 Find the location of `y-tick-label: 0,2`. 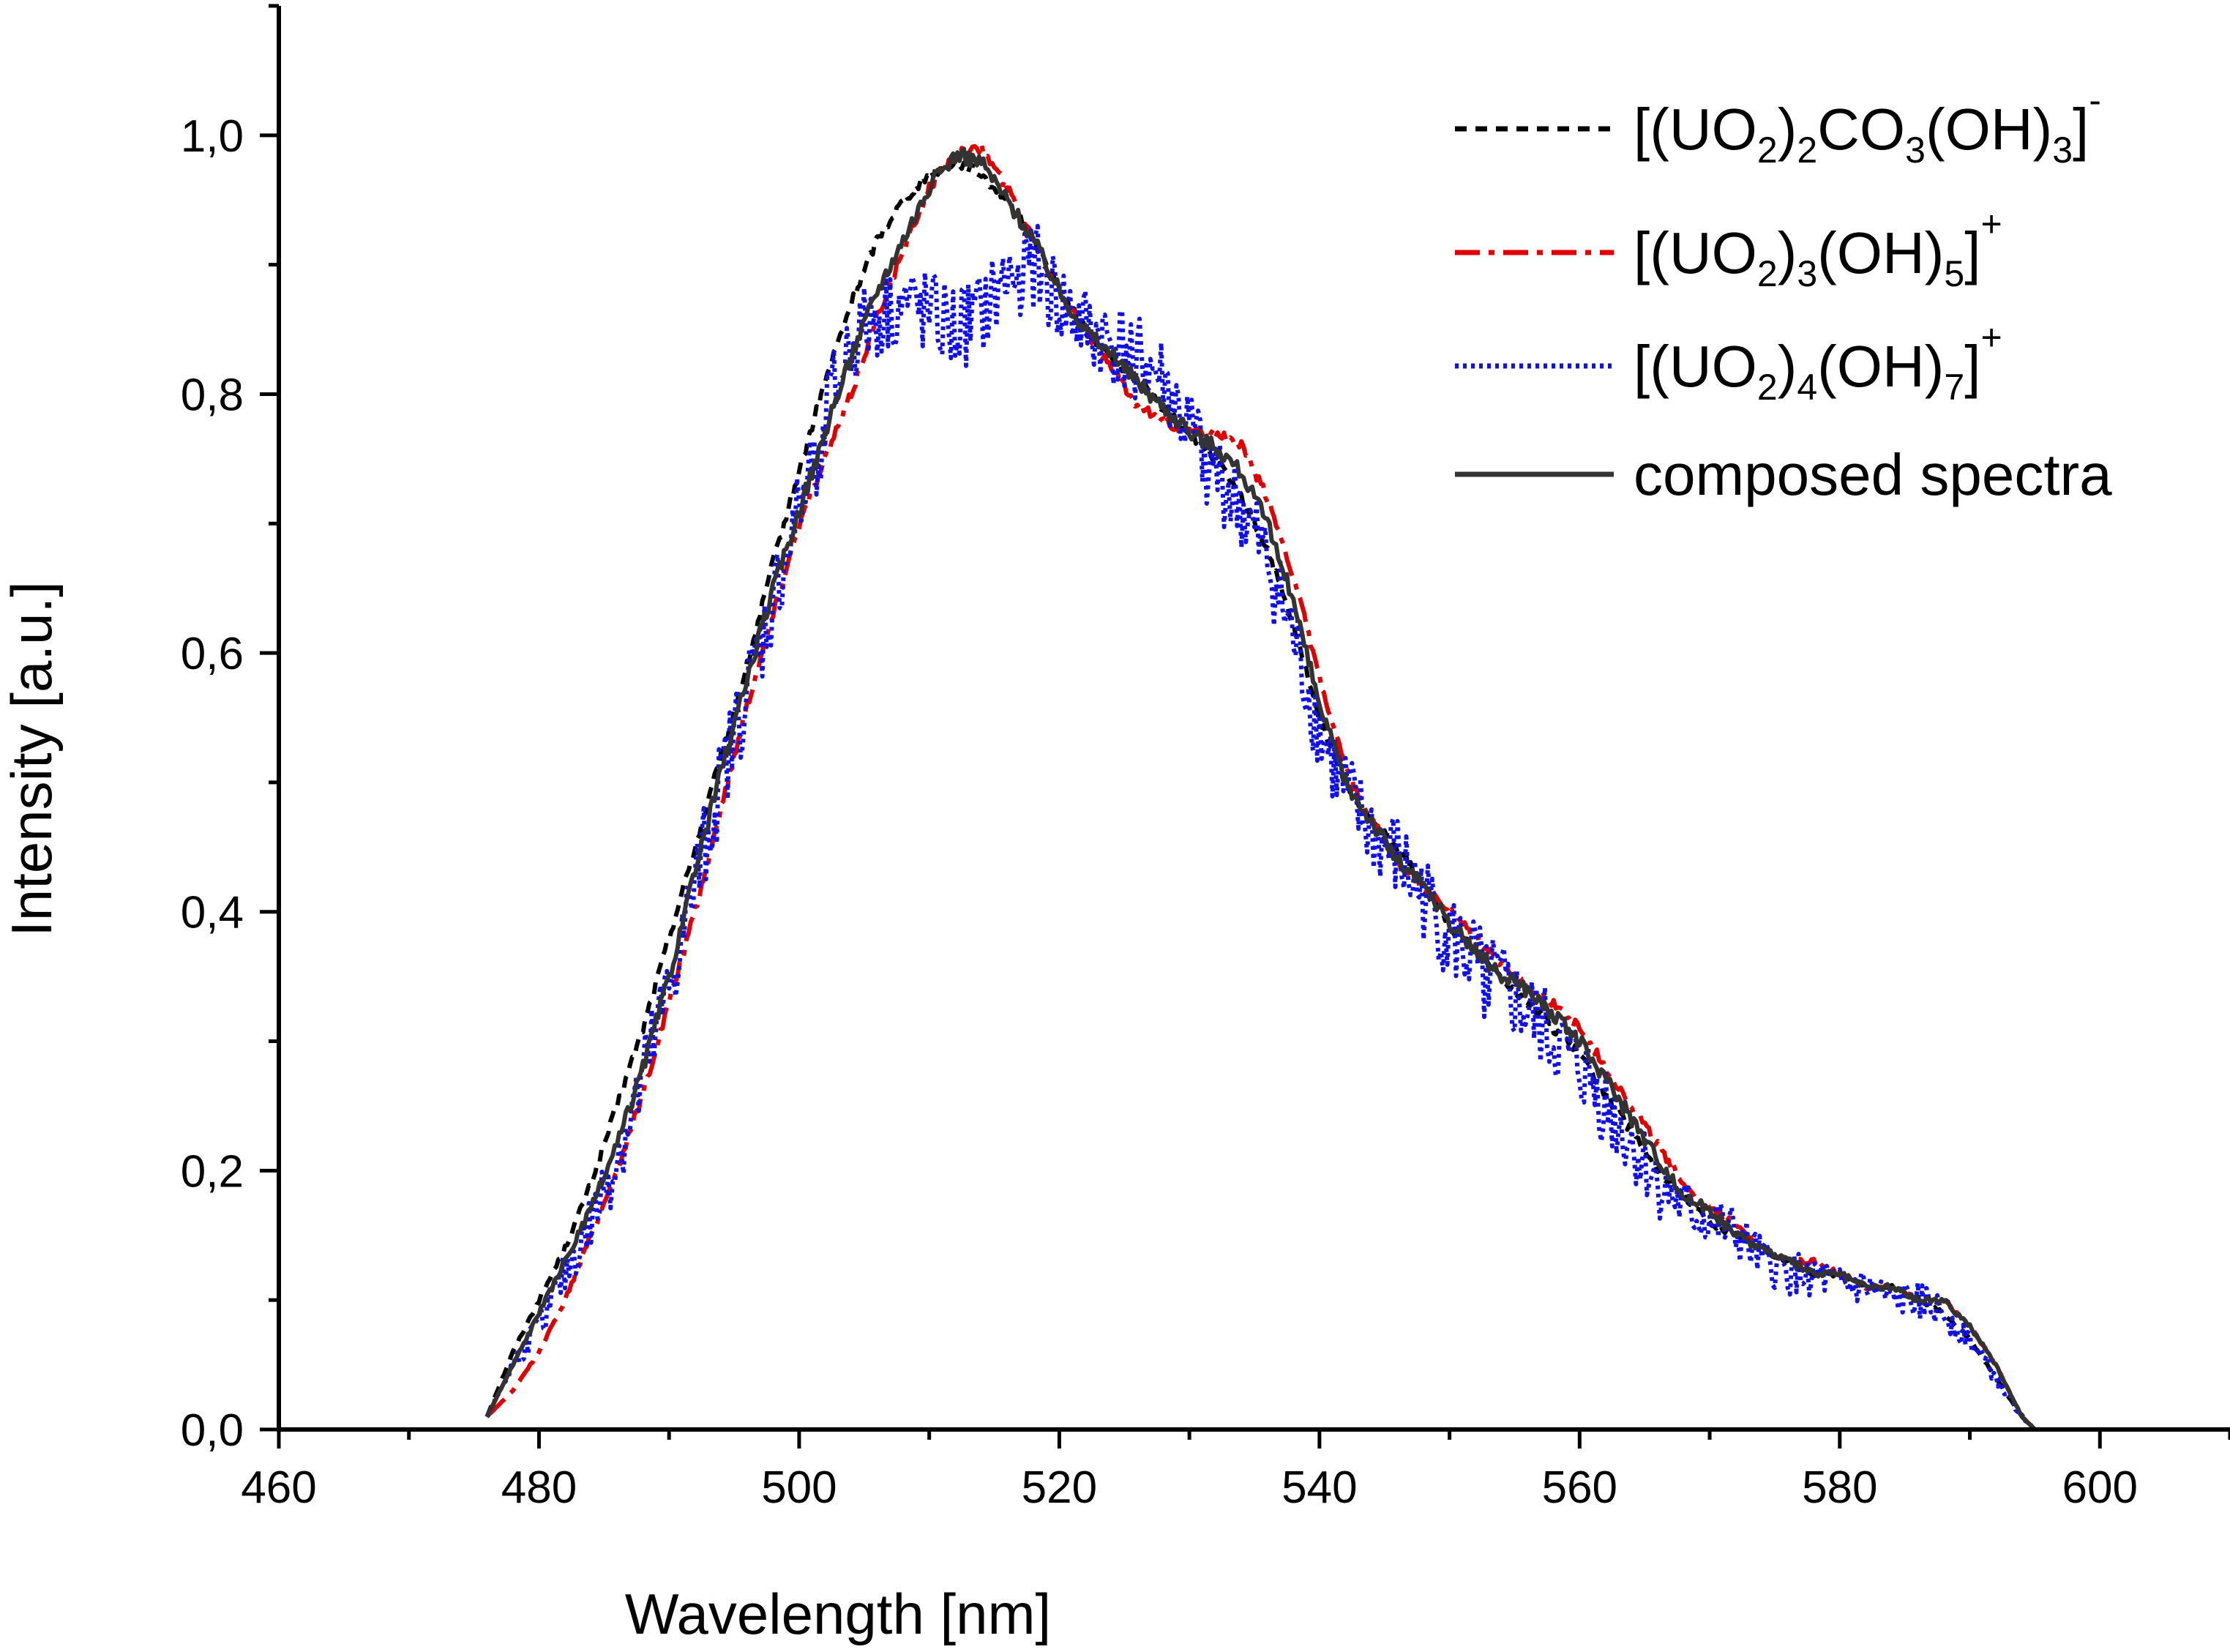

y-tick-label: 0,2 is located at coordinates (212, 1171).